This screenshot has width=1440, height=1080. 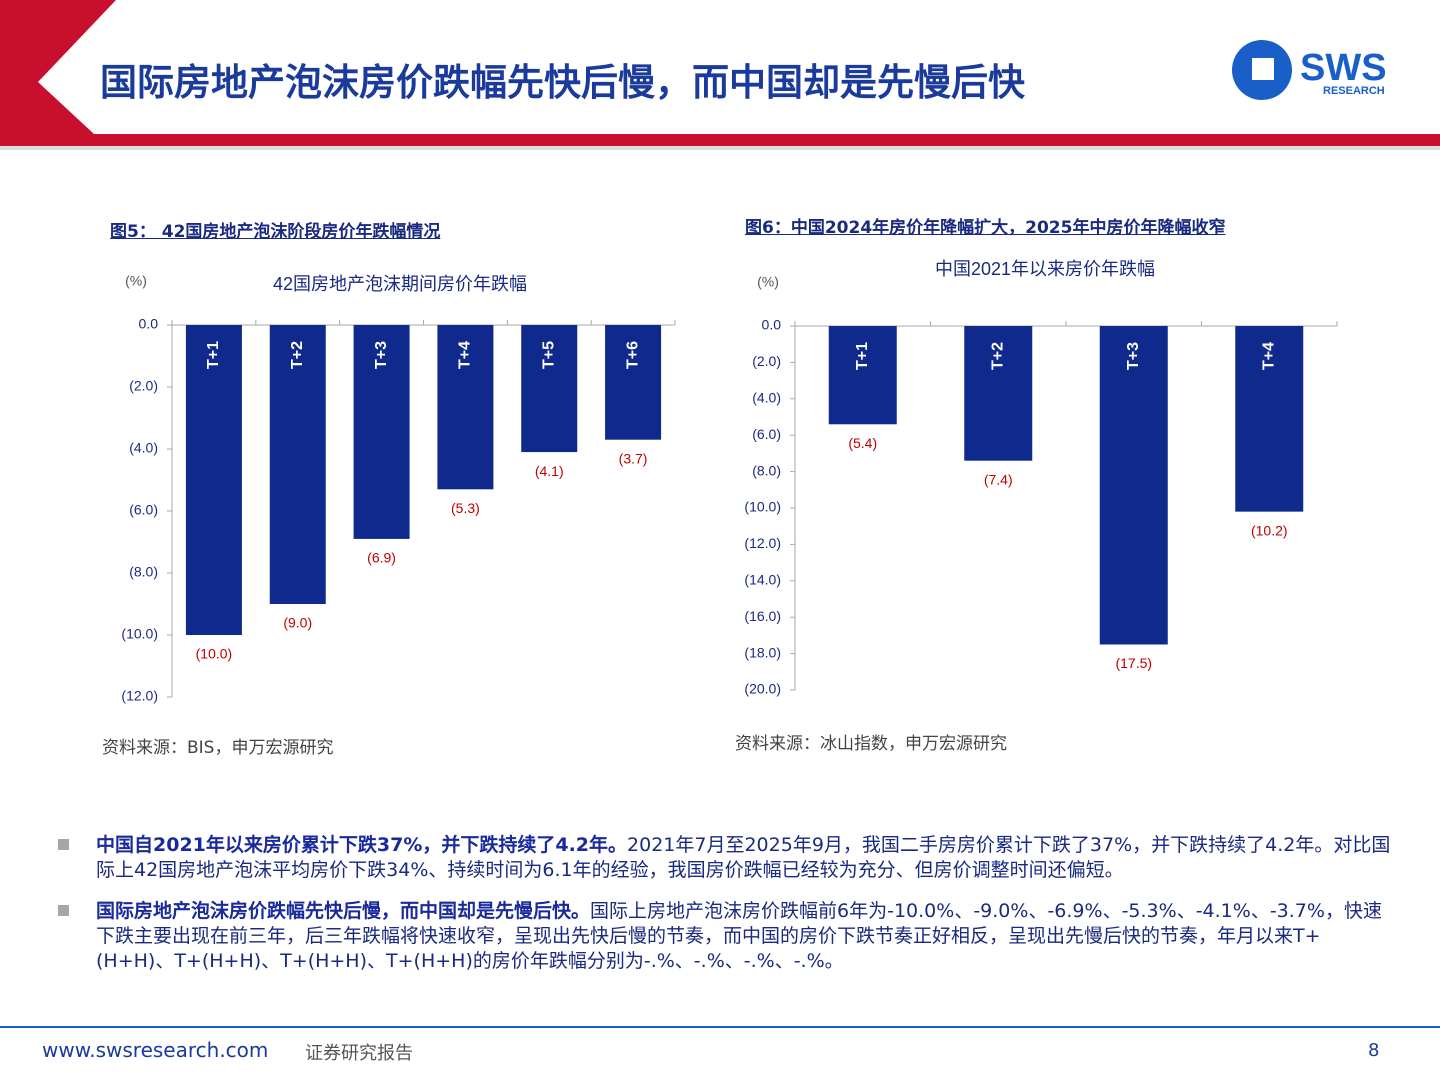 I want to click on value-label: (10.0), so click(x=214, y=654).